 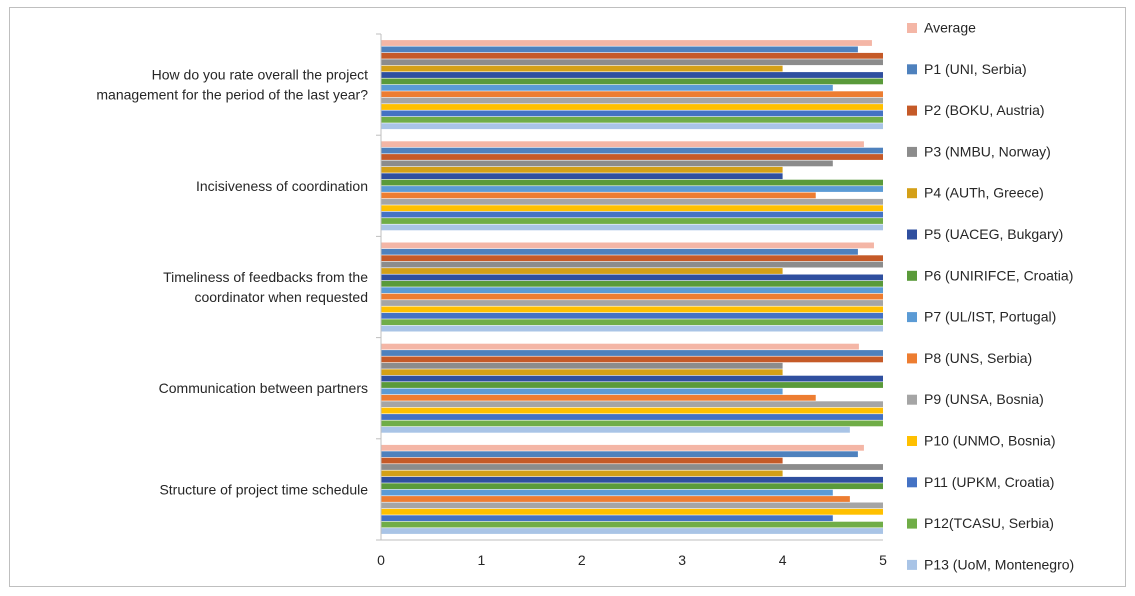 I want to click on bar-c2-s7, so click(x=632, y=290).